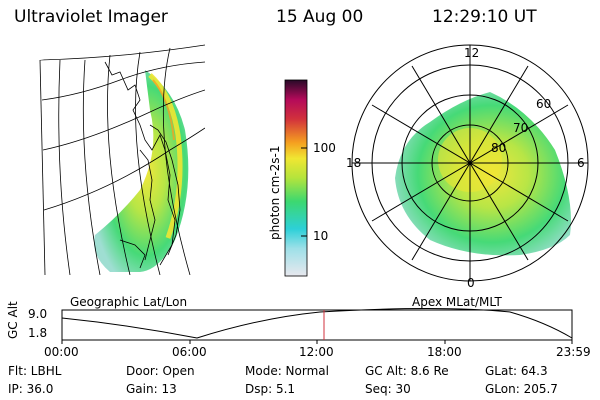 This screenshot has width=600, height=400. What do you see at coordinates (38, 333) in the screenshot?
I see `altitude-ymin: 1.8` at bounding box center [38, 333].